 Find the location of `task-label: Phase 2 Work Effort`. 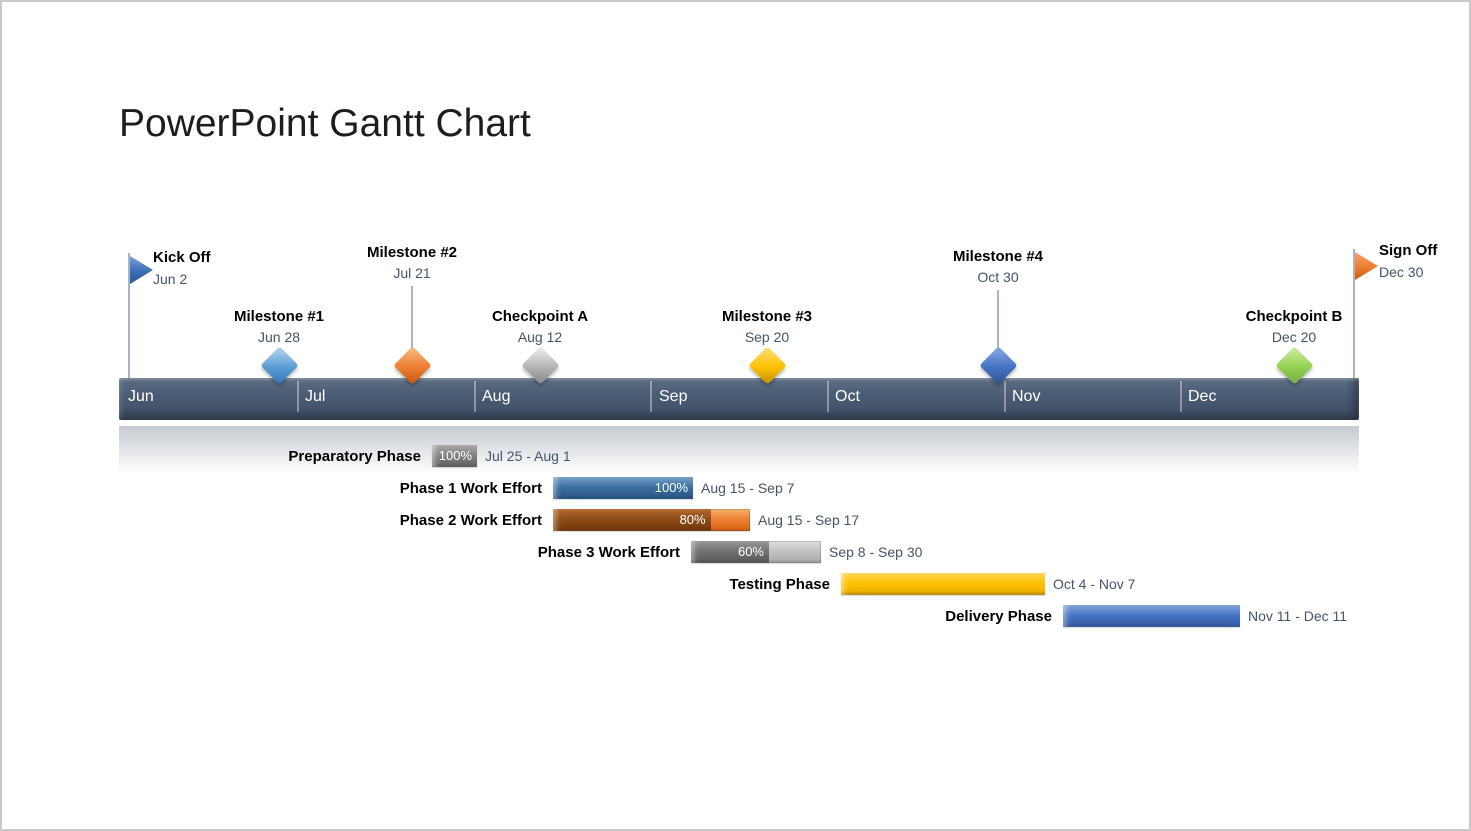

task-label: Phase 2 Work Effort is located at coordinates (470, 520).